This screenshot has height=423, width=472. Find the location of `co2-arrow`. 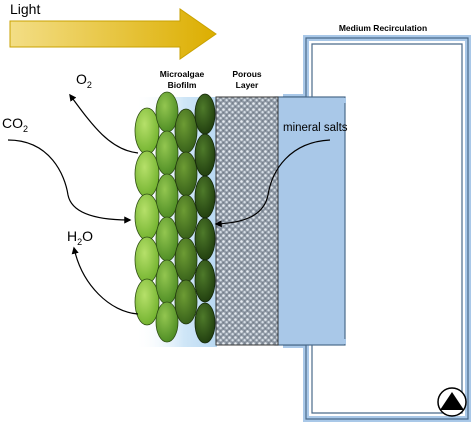

co2-arrow is located at coordinates (69, 181).